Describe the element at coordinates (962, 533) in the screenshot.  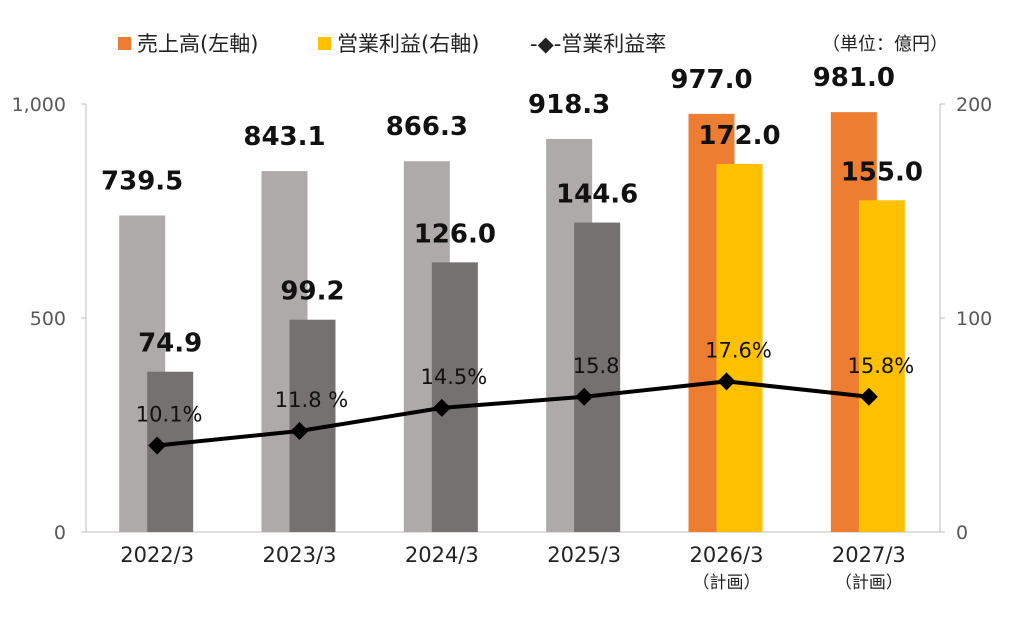
I see `right-tick-label: 0` at that location.